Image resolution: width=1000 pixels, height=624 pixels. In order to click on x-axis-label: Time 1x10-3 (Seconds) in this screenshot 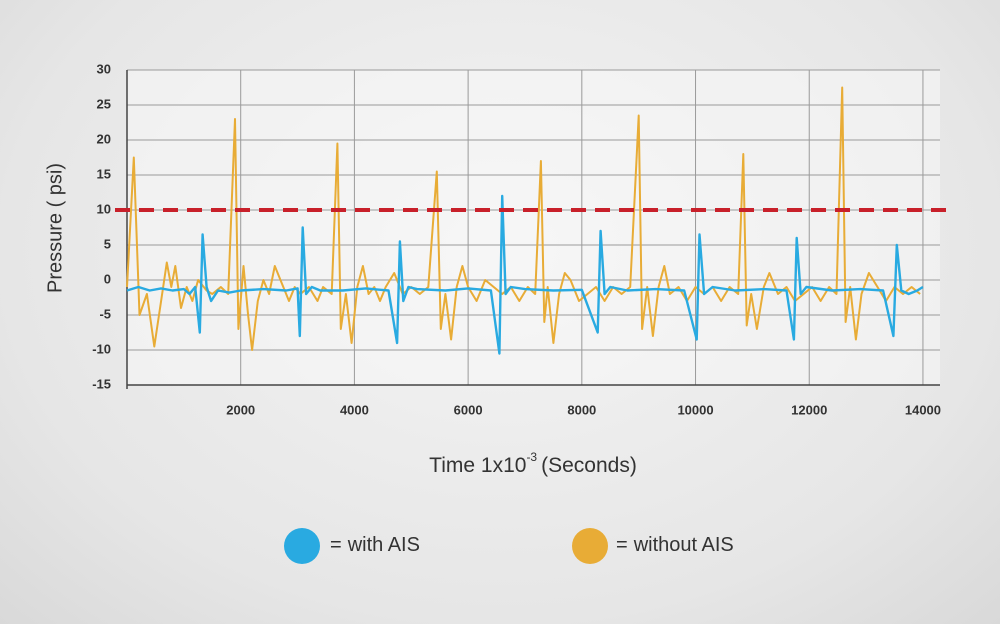, I will do `click(533, 463)`.